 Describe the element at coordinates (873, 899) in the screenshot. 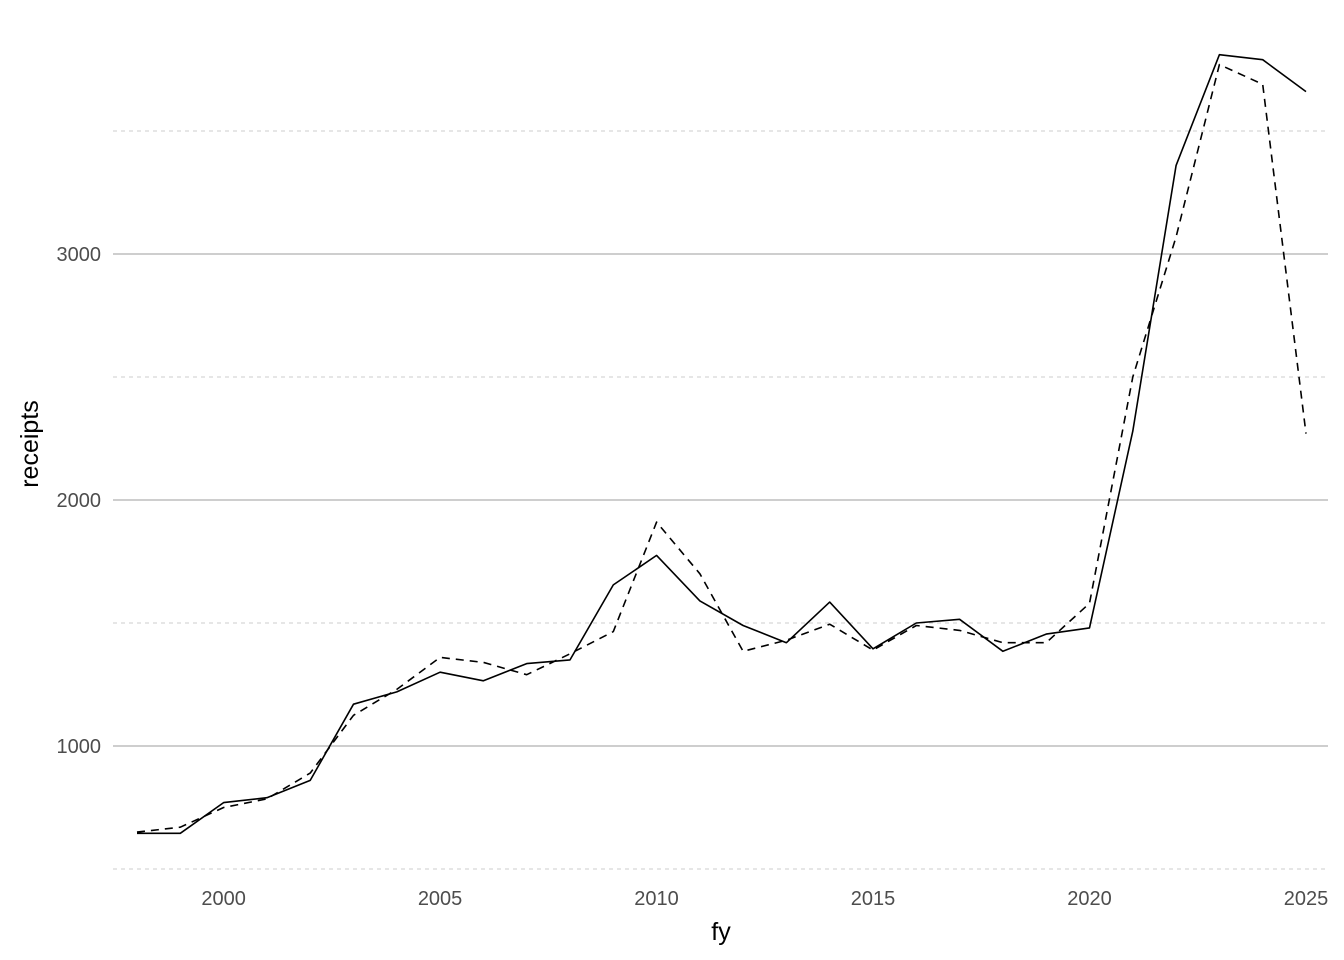

I see `x-tick-label: 2015` at that location.